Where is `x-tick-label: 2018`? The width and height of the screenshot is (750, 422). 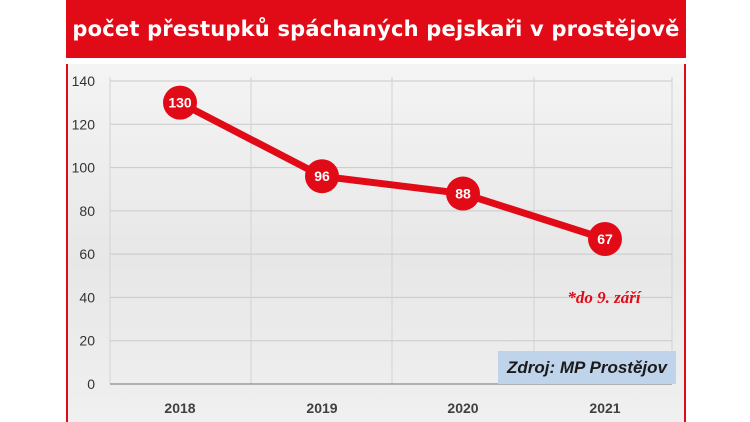
x-tick-label: 2018 is located at coordinates (179, 408).